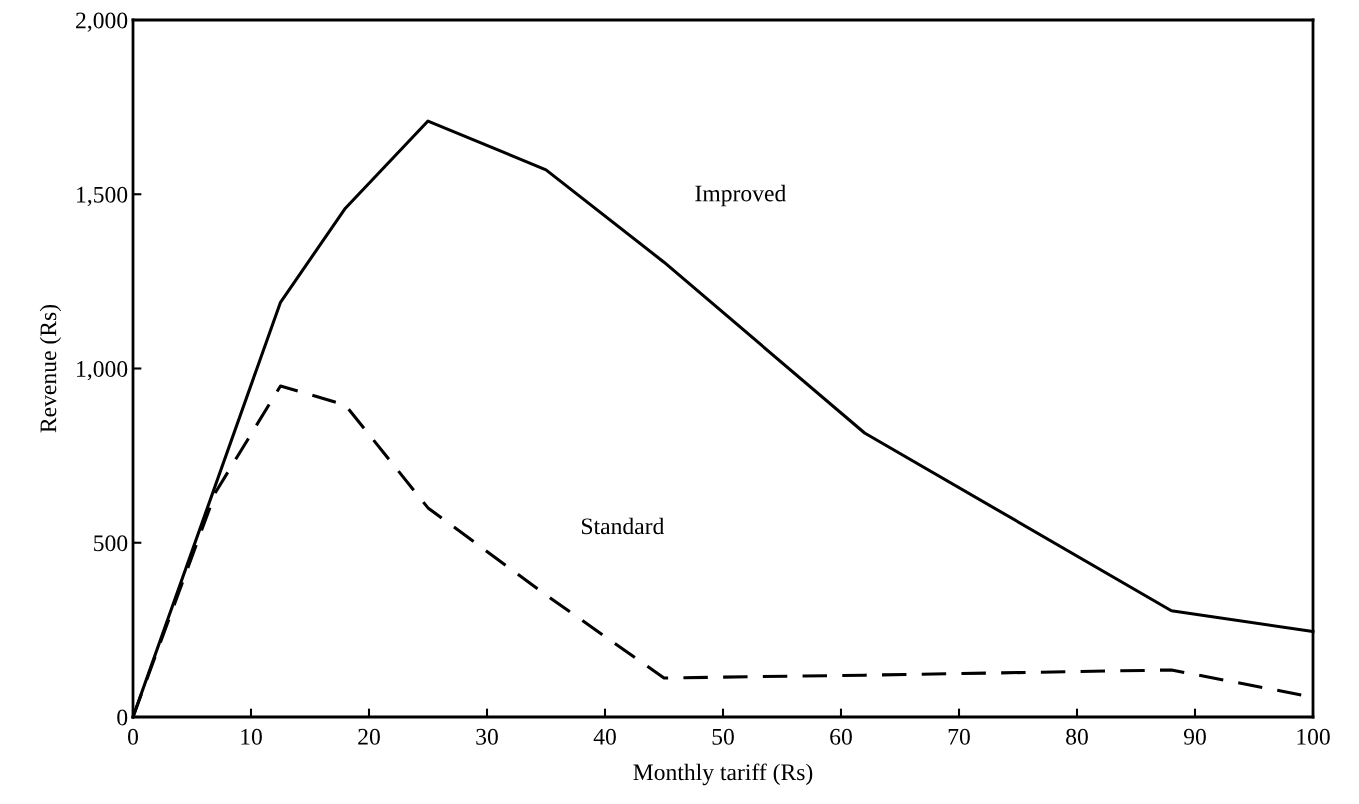  What do you see at coordinates (723, 774) in the screenshot?
I see `x-axis-title: Monthly tariff (Rs)` at bounding box center [723, 774].